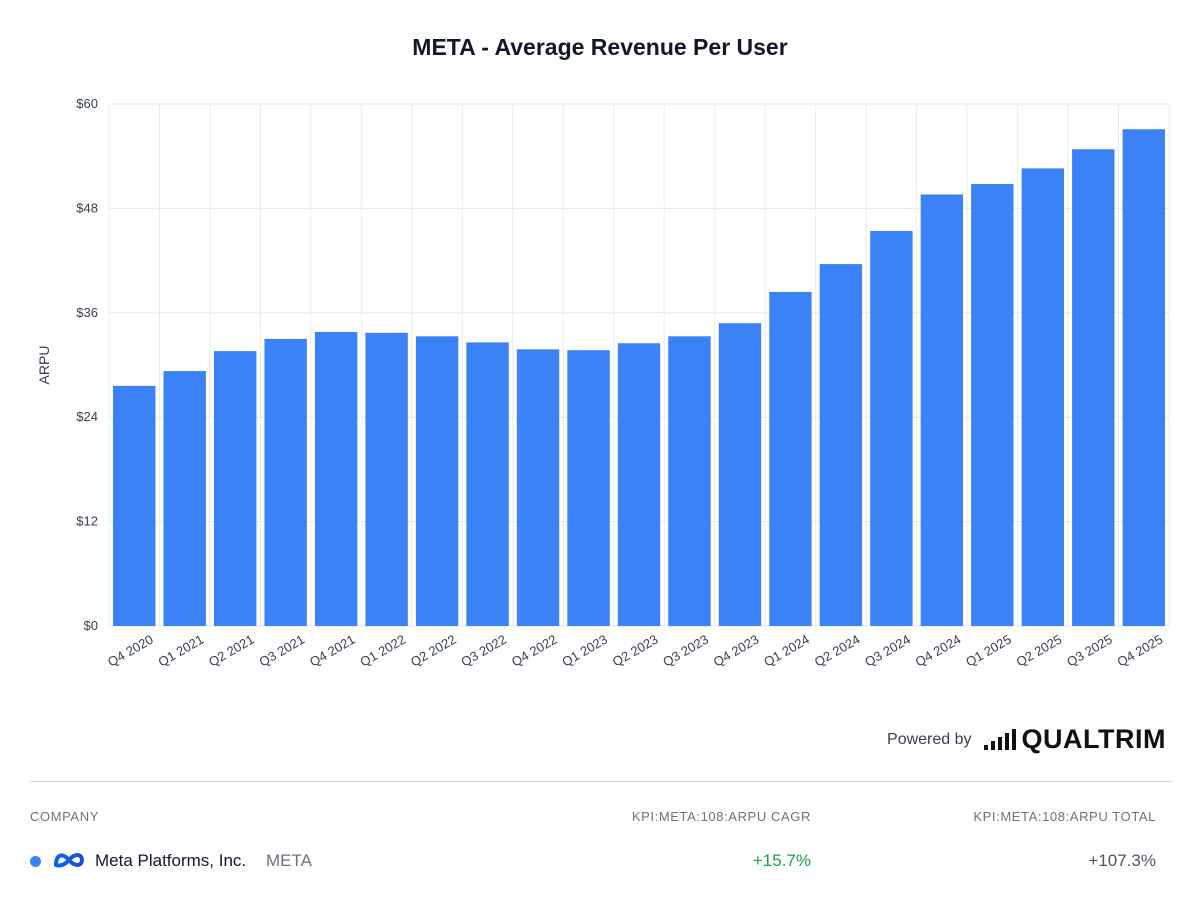 The width and height of the screenshot is (1200, 900). I want to click on x-tick-label: Q2 2025, so click(1039, 651).